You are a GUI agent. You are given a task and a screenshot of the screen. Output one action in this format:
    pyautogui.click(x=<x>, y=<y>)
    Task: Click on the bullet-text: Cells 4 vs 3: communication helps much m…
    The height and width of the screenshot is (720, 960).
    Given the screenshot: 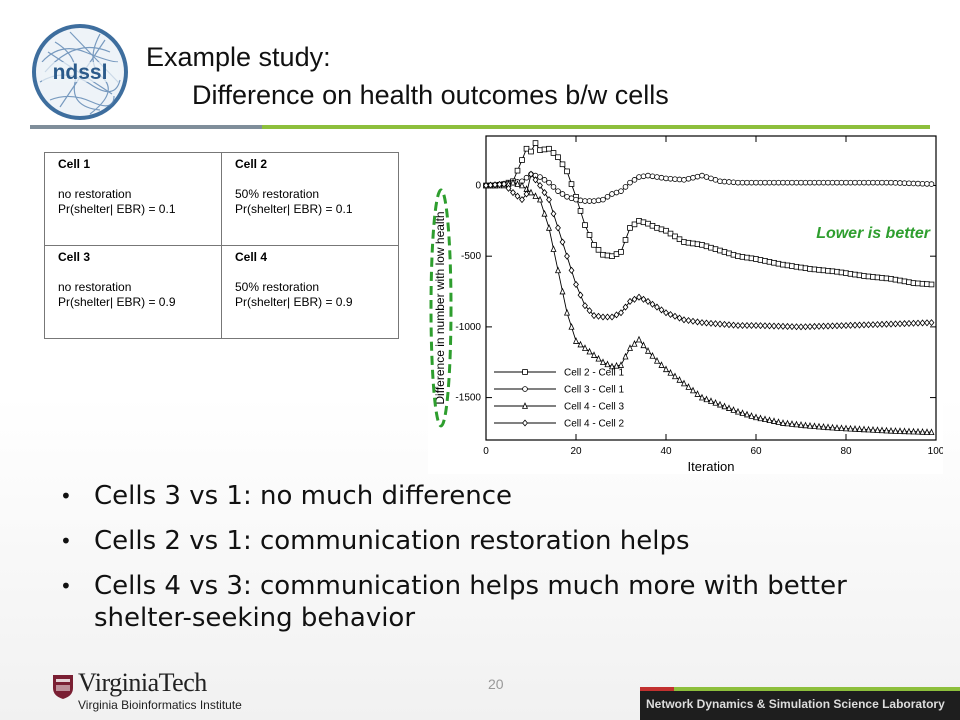 What is the action you would take?
    pyautogui.click(x=470, y=602)
    